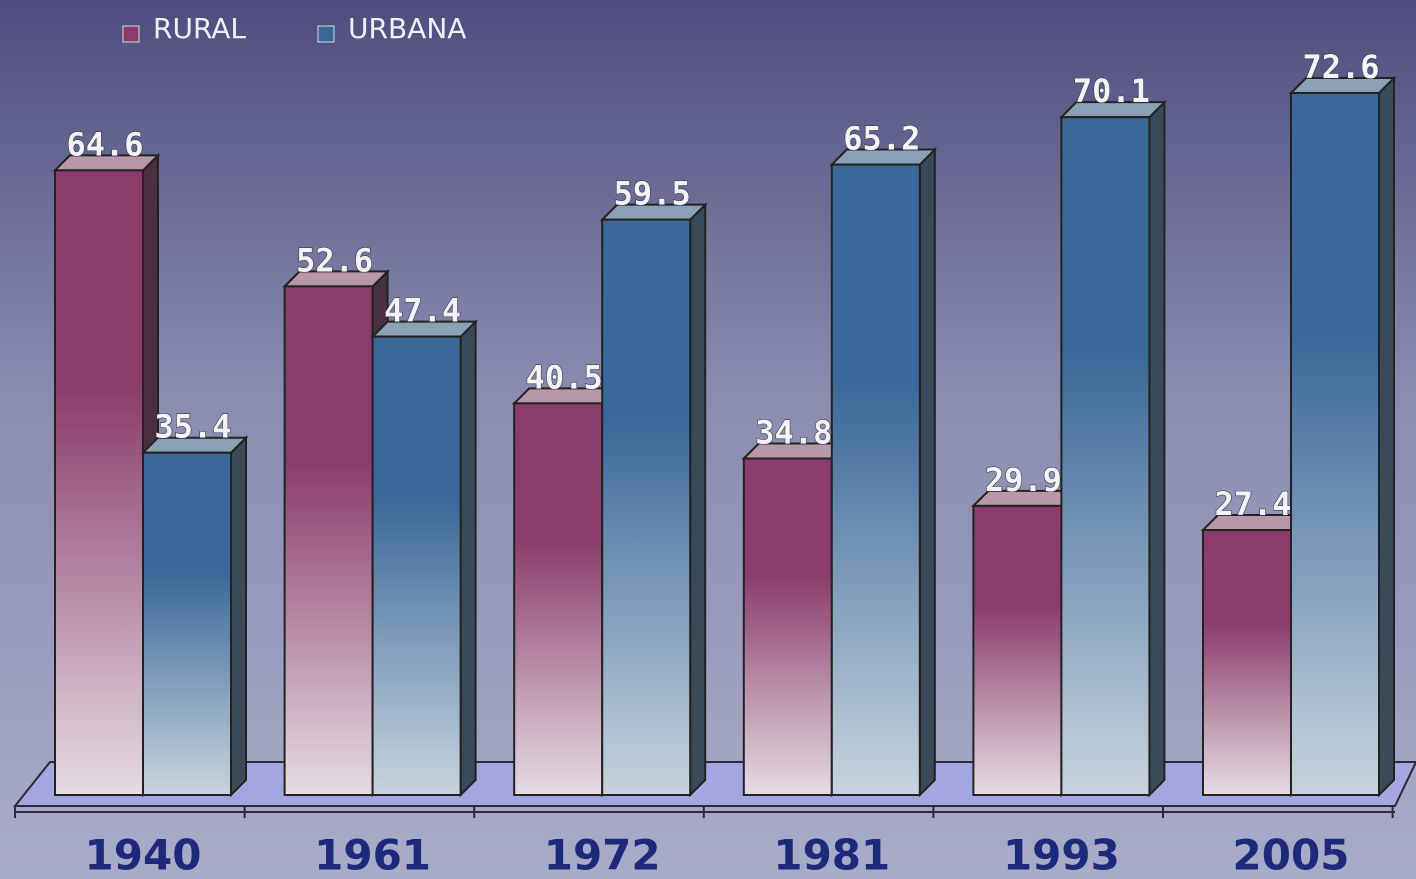 This screenshot has height=879, width=1416. What do you see at coordinates (422, 311) in the screenshot?
I see `data-label: 47.4` at bounding box center [422, 311].